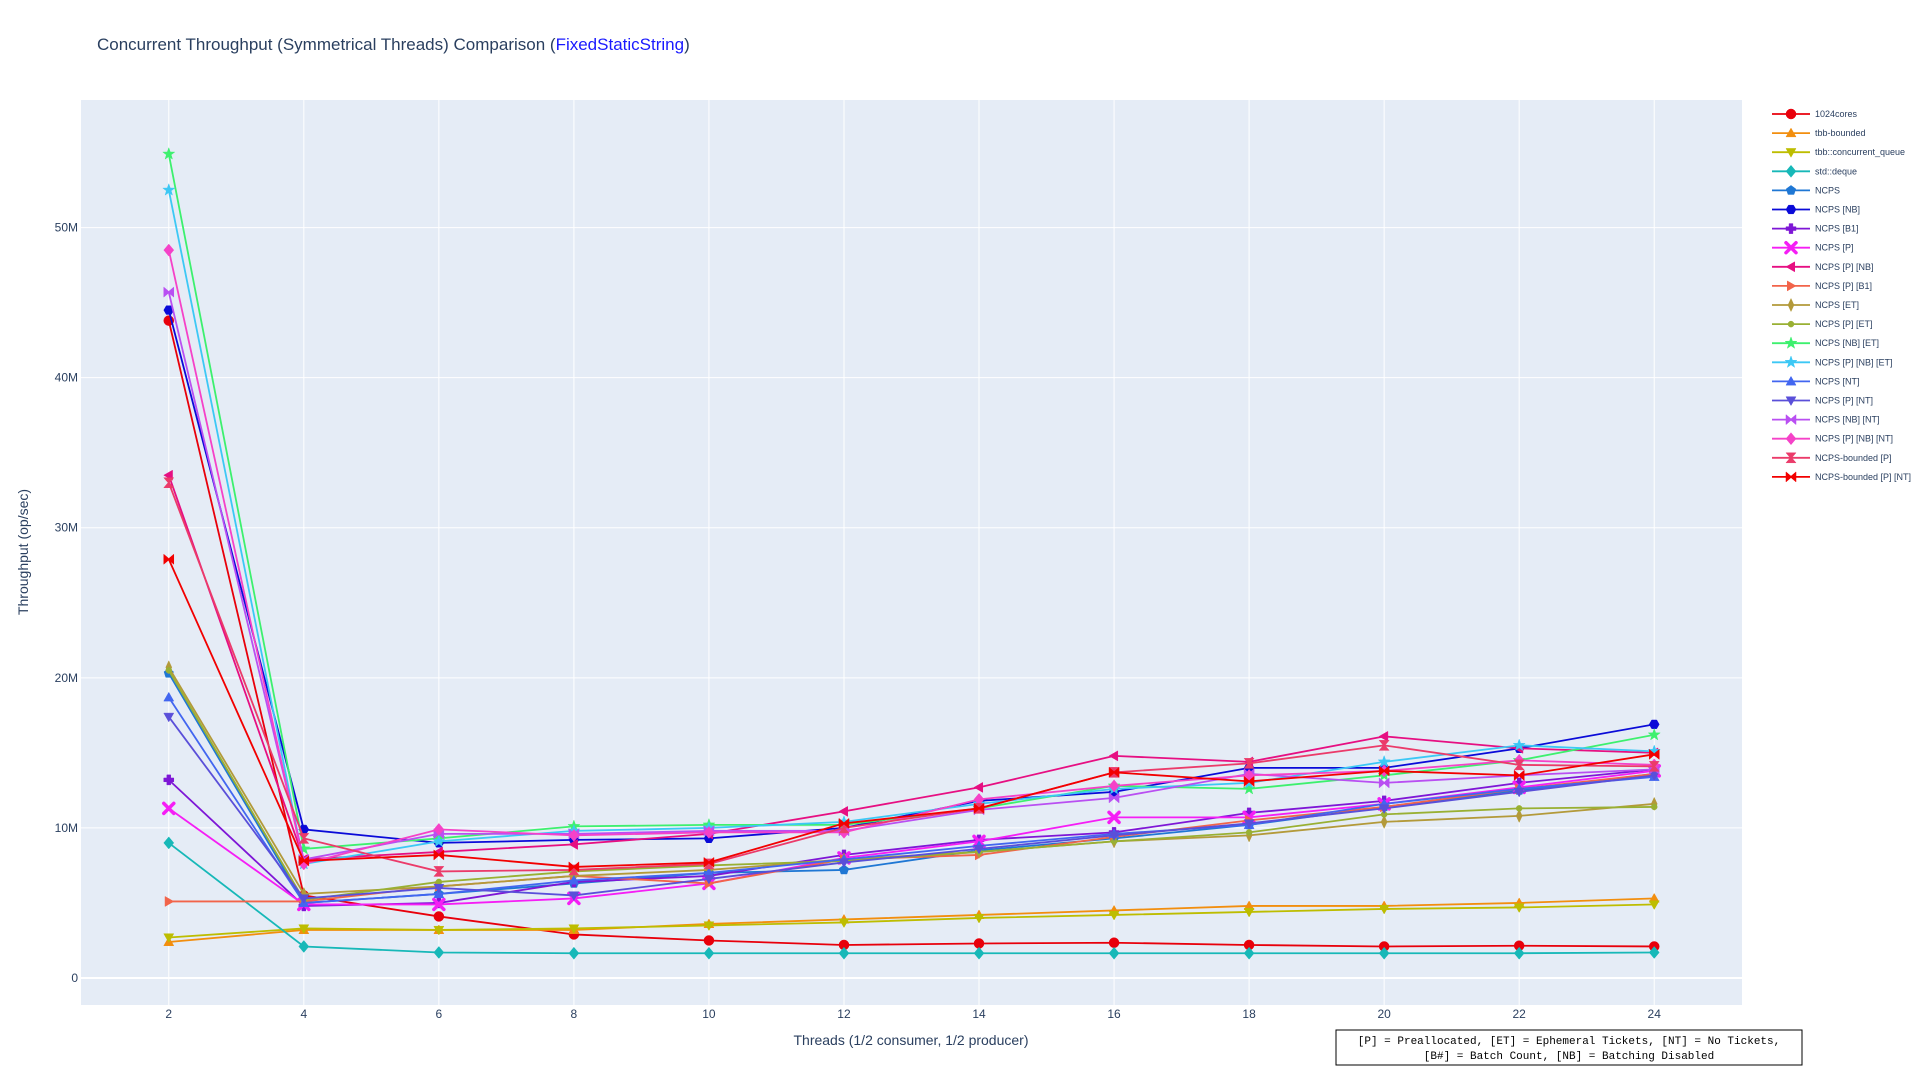  I want to click on annotation-border, so click(1569, 1047).